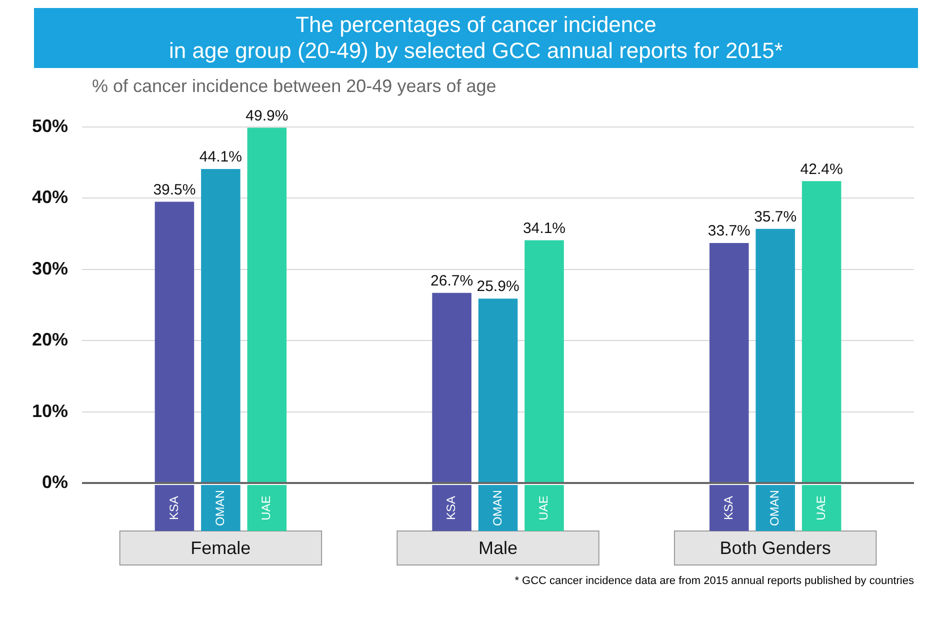 The height and width of the screenshot is (622, 942). I want to click on y-tick-label: 10%, so click(50, 410).